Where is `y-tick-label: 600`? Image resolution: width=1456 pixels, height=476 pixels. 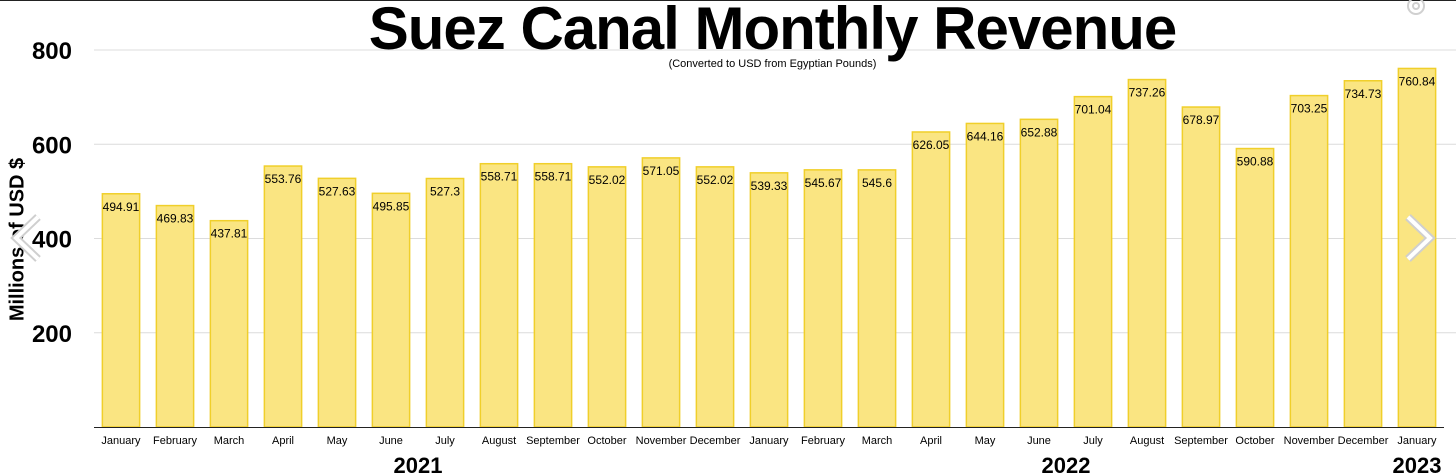
y-tick-label: 600 is located at coordinates (52, 145).